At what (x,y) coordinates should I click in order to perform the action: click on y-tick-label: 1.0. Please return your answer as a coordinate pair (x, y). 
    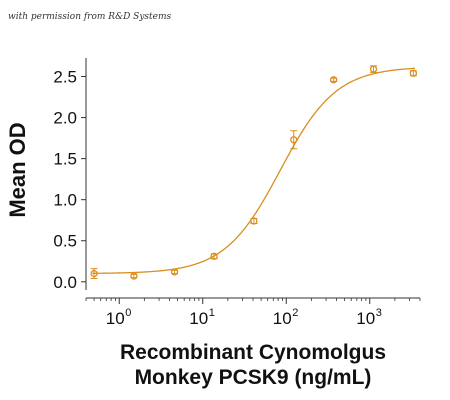
    Looking at the image, I should click on (65, 200).